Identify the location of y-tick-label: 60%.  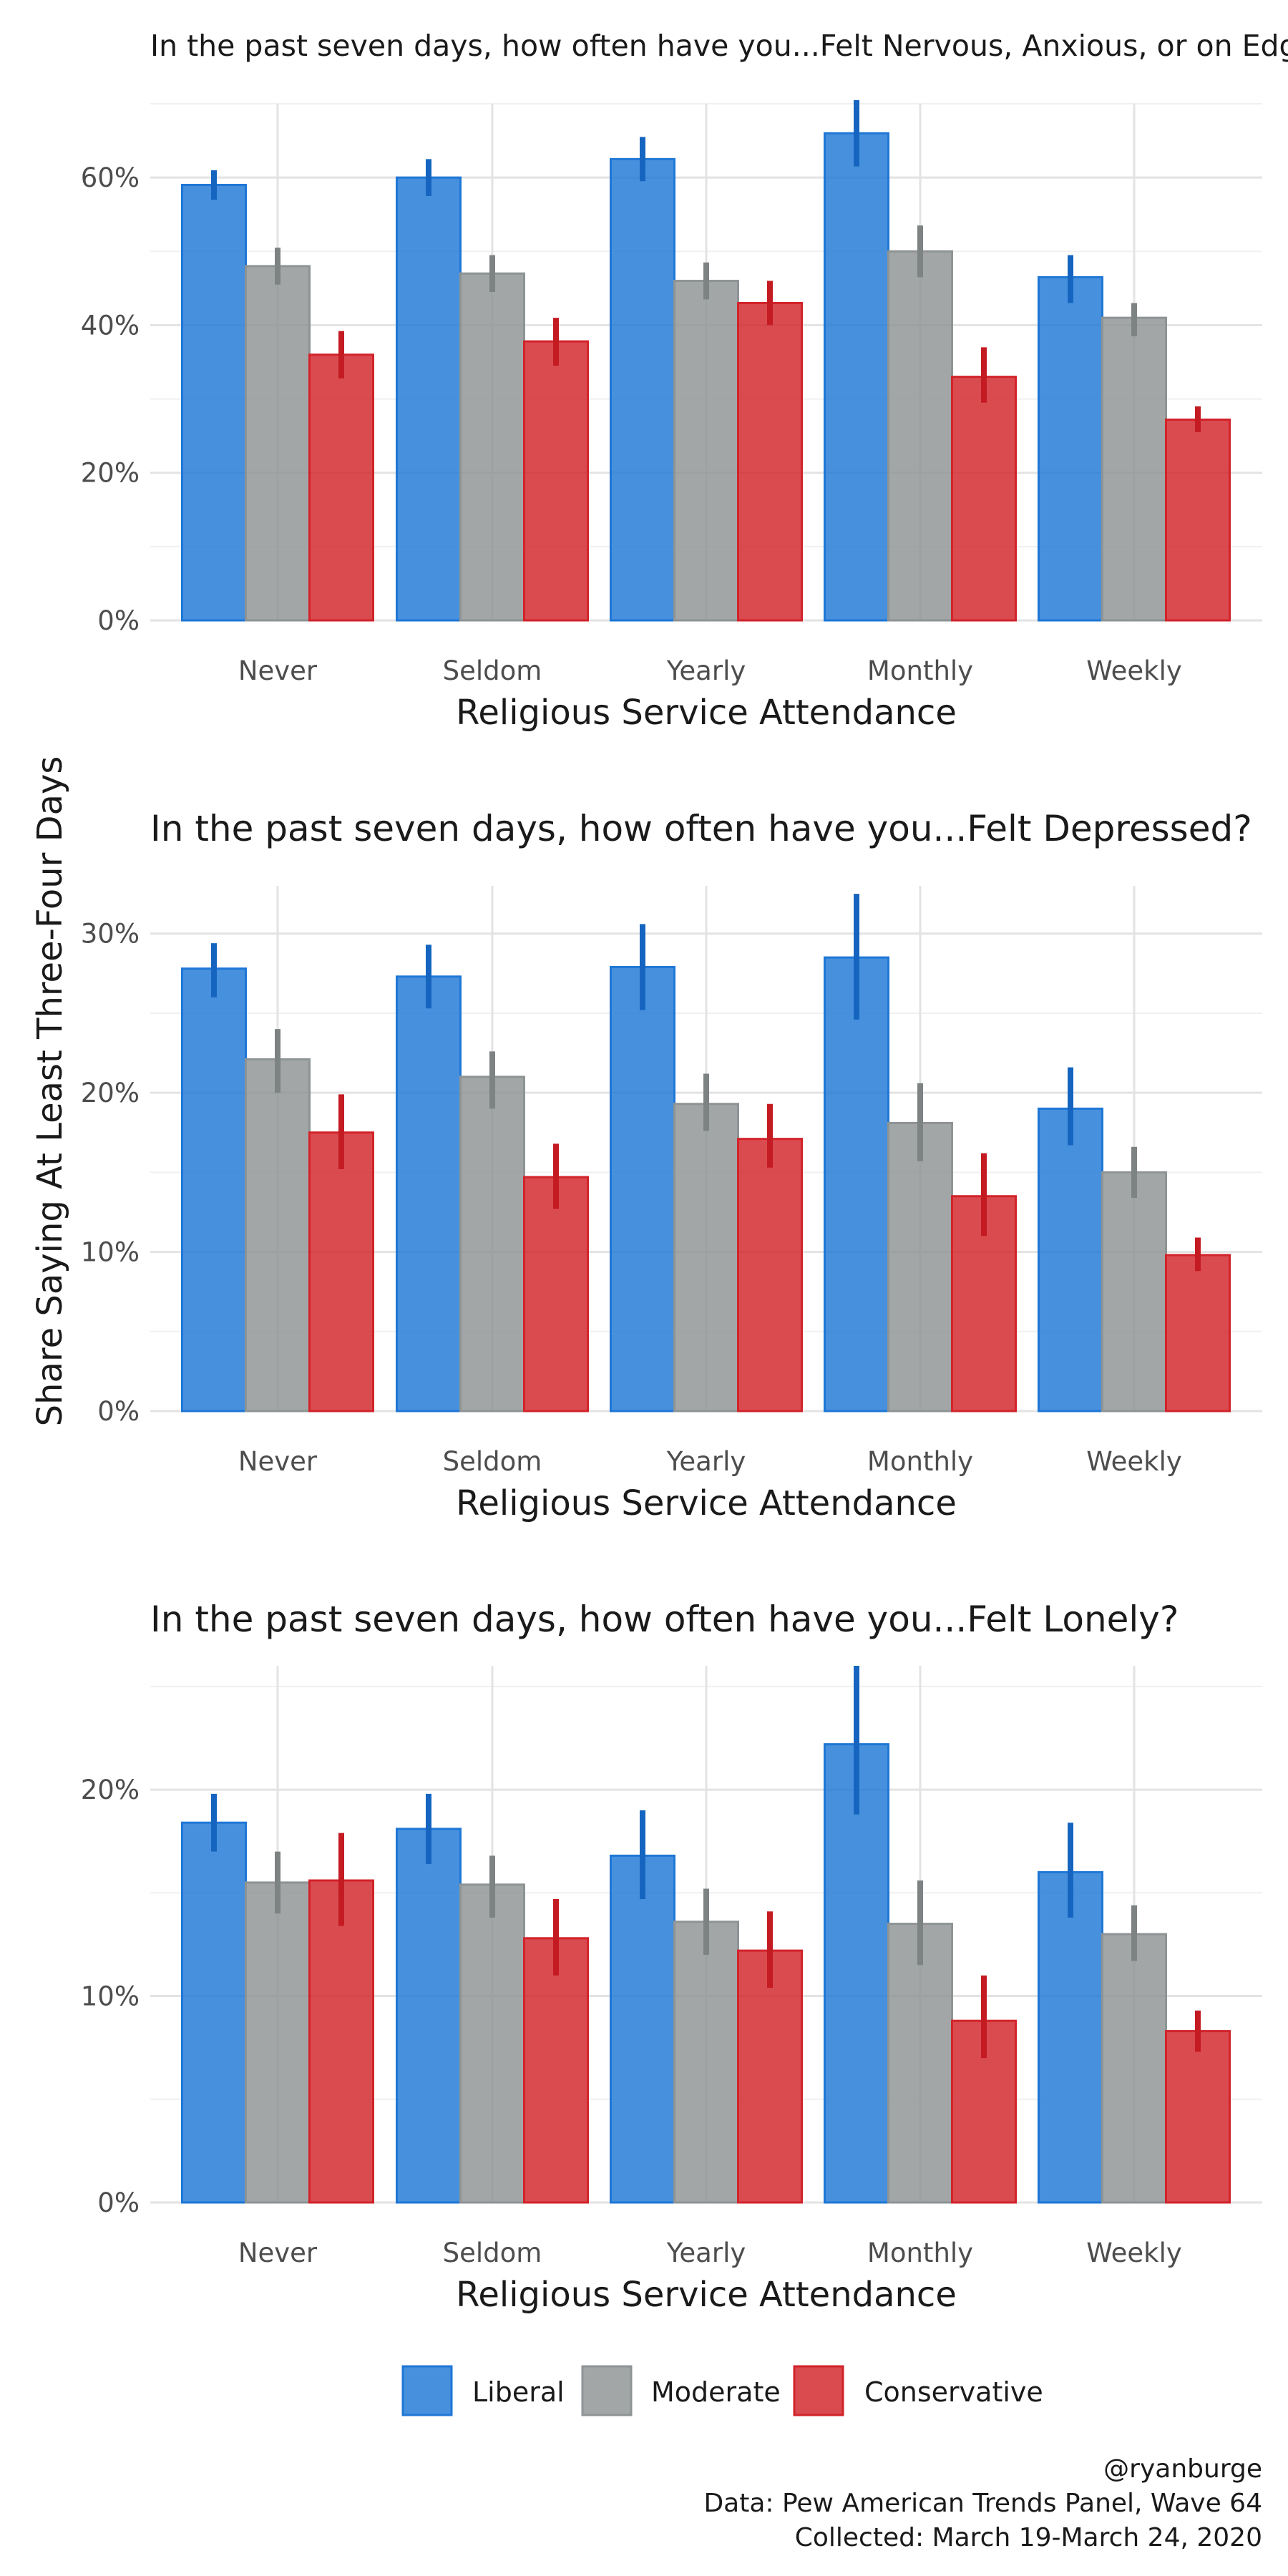
(110, 177).